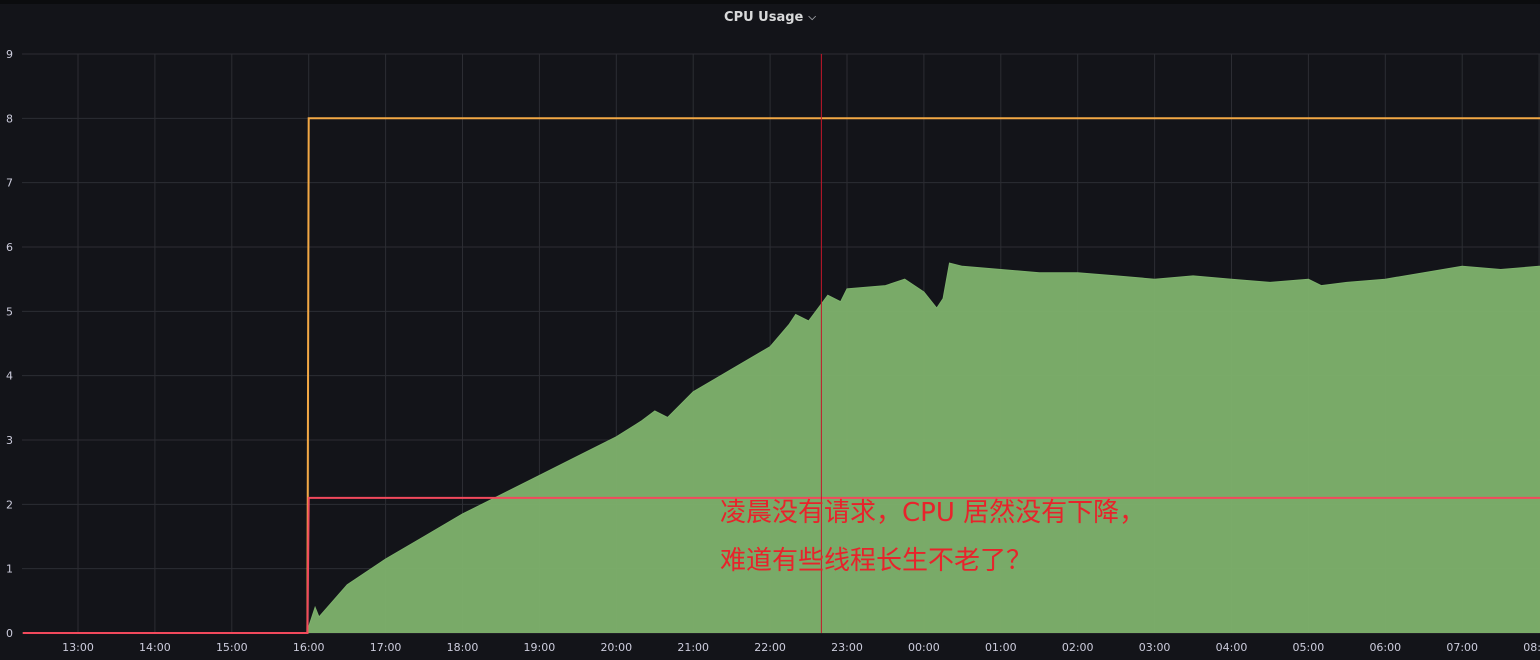 The image size is (1540, 660). Describe the element at coordinates (933, 513) in the screenshot. I see `annotation-line-1: 凌晨没有请求，CPU 居然没有下降，` at that location.